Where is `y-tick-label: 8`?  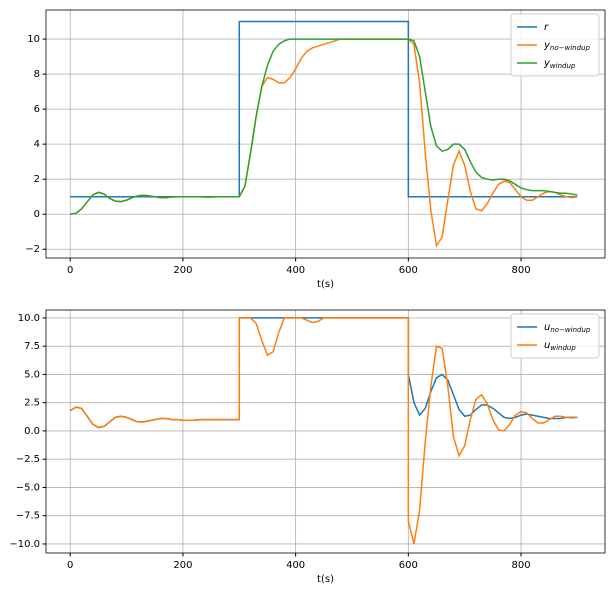
y-tick-label: 8 is located at coordinates (37, 74).